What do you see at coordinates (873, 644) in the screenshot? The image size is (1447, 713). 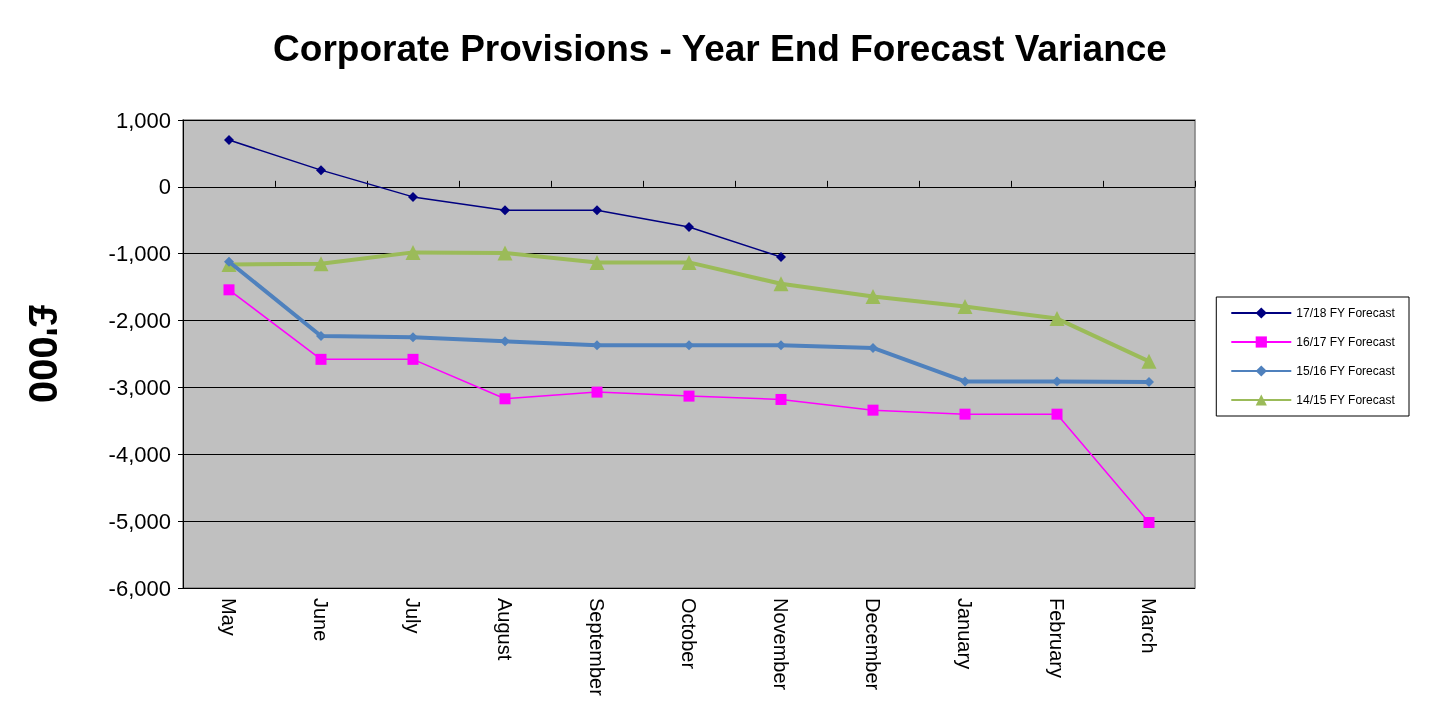 I see `x-tick-label: December` at bounding box center [873, 644].